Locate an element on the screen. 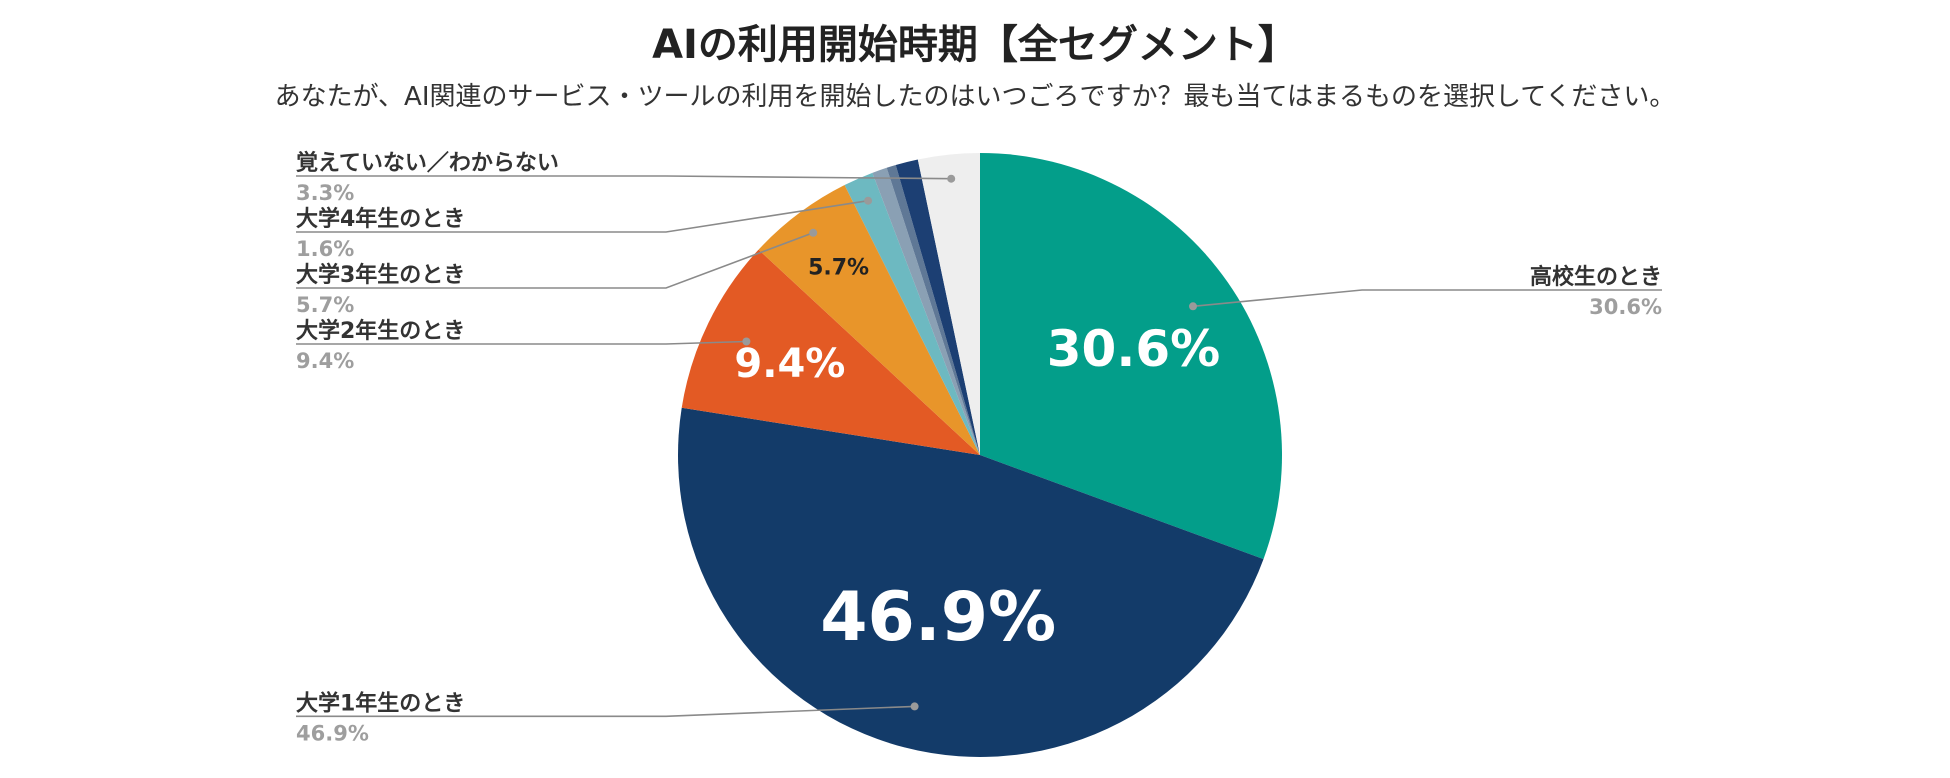 The width and height of the screenshot is (1950, 778). callout-value: 5.7% is located at coordinates (325, 305).